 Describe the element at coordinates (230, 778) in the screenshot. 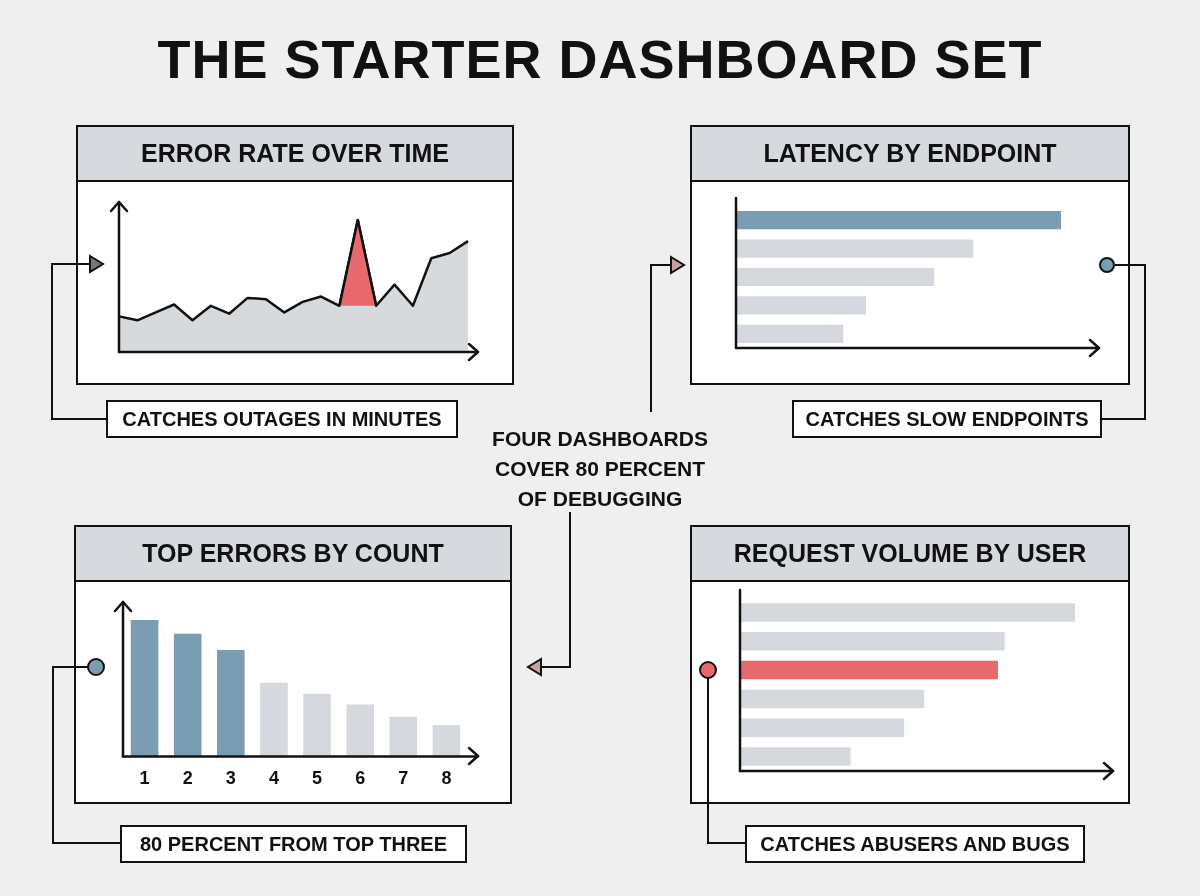

I see `x-tick-label: 3` at that location.